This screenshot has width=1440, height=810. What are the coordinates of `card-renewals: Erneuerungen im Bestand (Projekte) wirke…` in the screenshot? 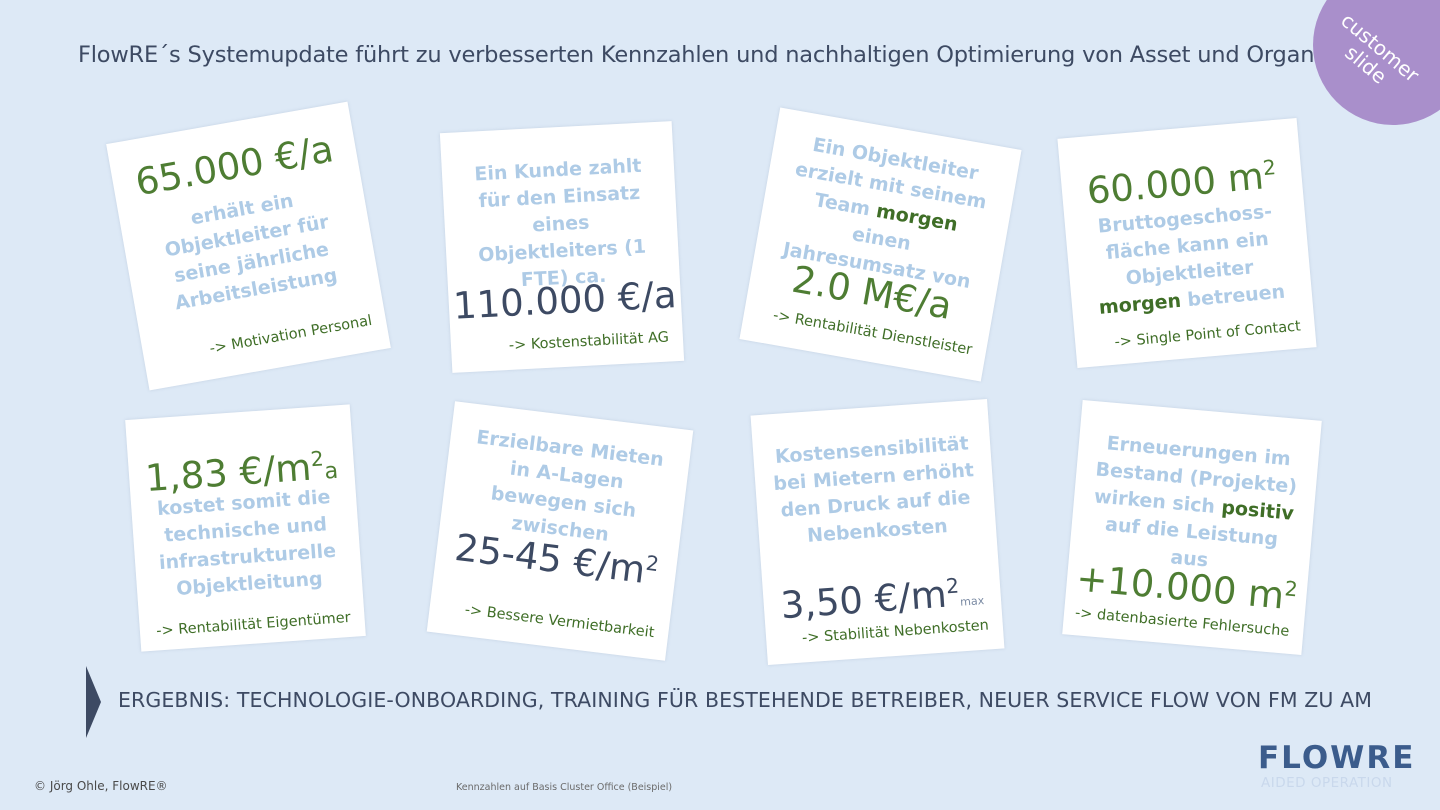 It's located at (1192, 527).